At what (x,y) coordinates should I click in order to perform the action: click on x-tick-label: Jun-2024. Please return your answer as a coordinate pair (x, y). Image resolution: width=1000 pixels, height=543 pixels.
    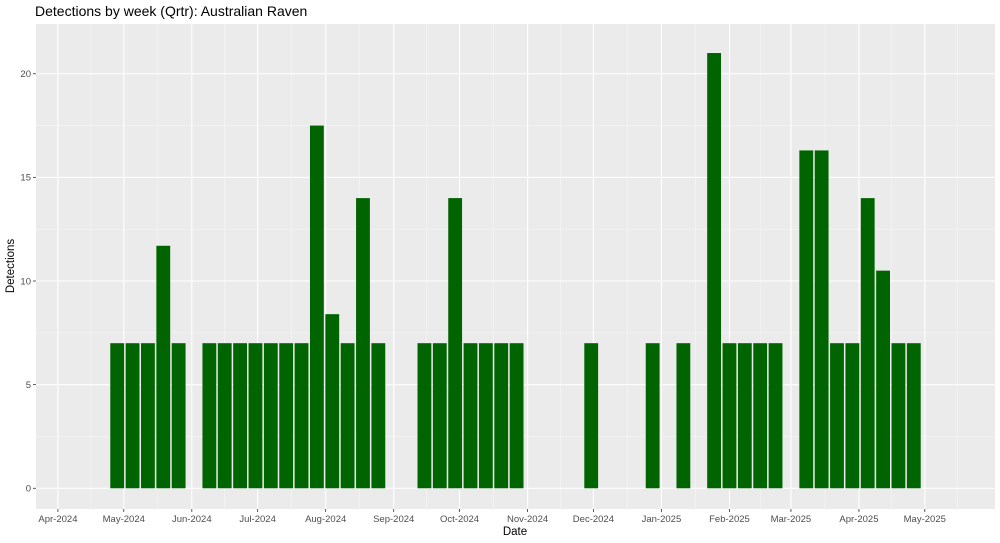
    Looking at the image, I should click on (192, 519).